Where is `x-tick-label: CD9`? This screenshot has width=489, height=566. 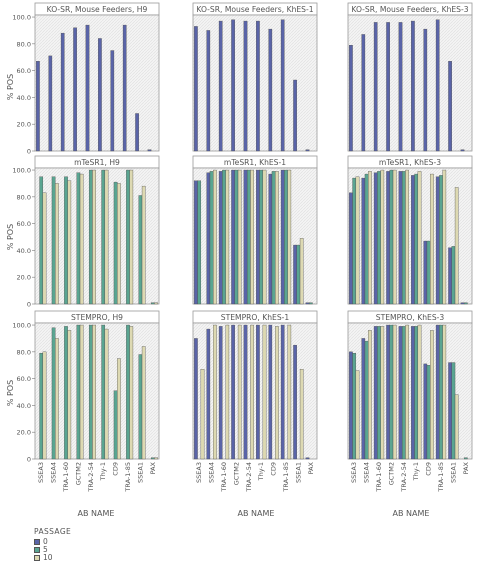
x-tick-label: CD9 is located at coordinates (116, 469).